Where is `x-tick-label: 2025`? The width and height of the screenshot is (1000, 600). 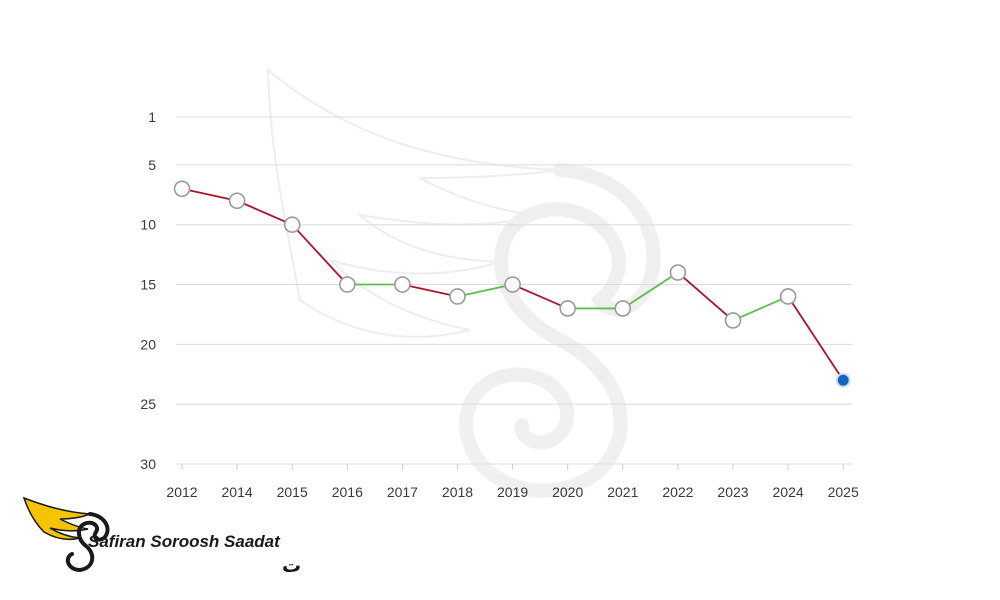 x-tick-label: 2025 is located at coordinates (843, 492).